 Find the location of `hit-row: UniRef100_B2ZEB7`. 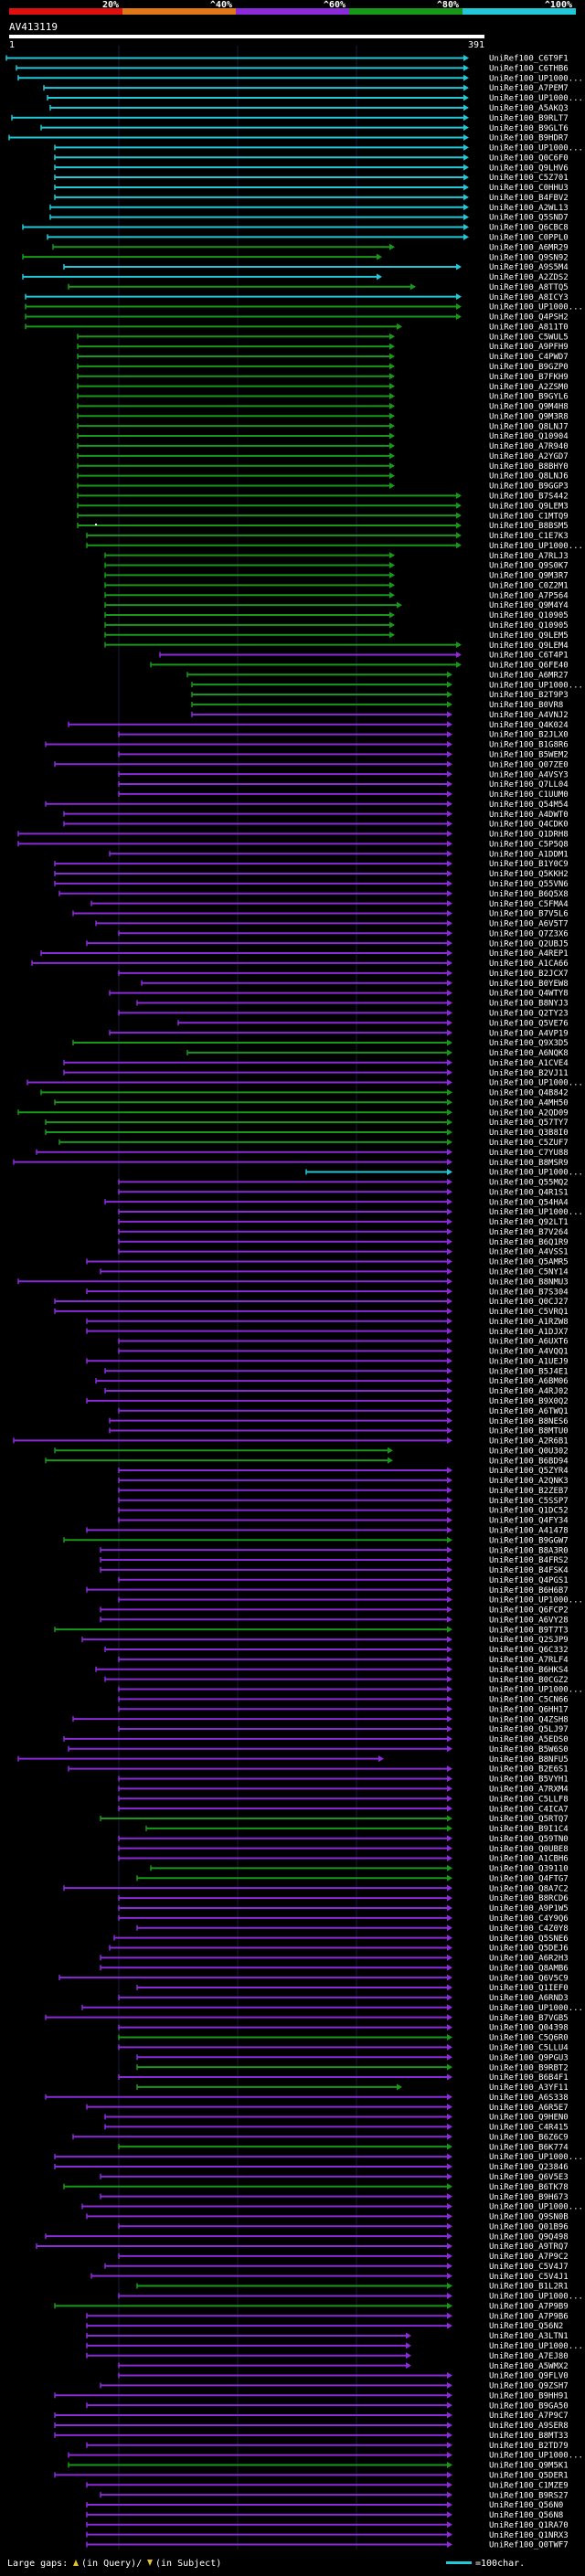

hit-row: UniRef100_B2ZEB7 is located at coordinates (293, 1490).